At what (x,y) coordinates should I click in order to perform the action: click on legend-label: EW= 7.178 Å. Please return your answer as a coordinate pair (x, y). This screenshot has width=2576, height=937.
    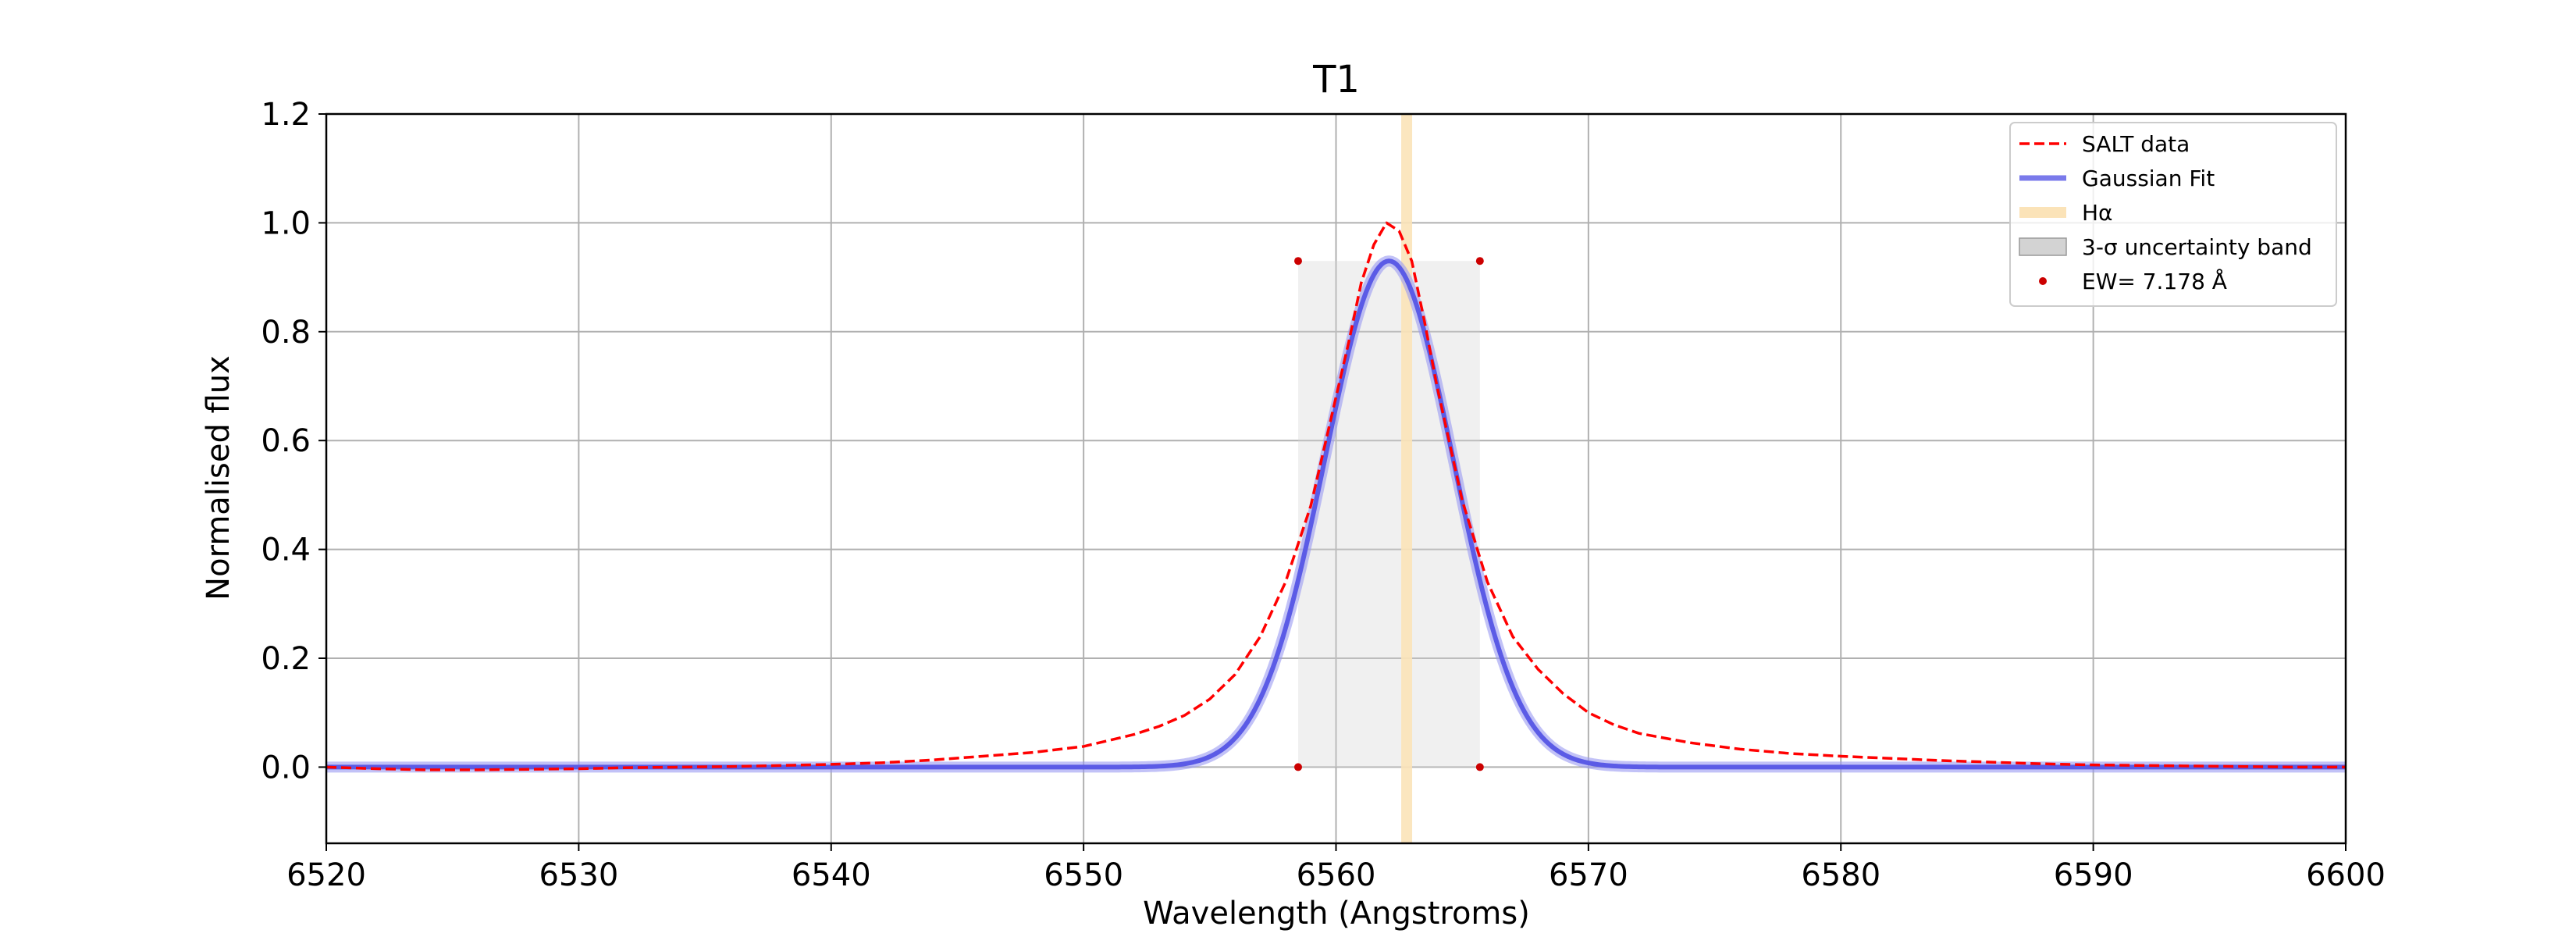
    Looking at the image, I should click on (2154, 281).